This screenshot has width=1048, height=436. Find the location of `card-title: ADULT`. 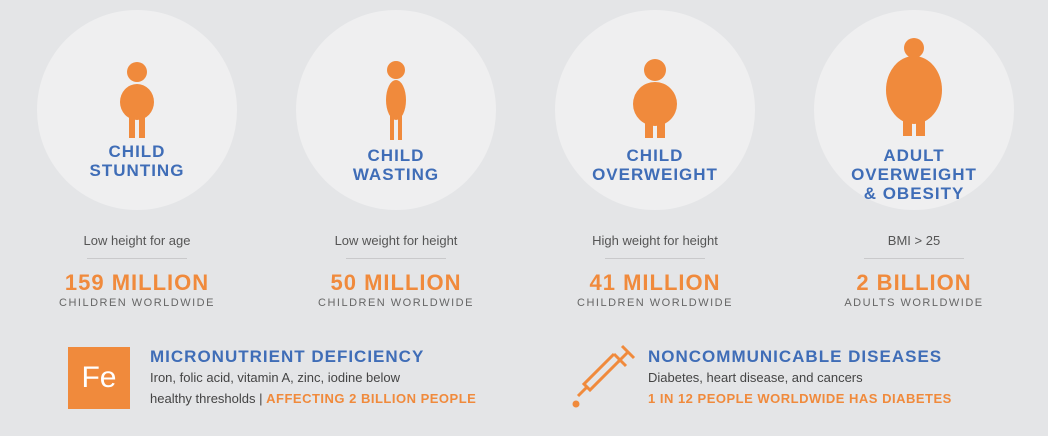

card-title: ADULT is located at coordinates (914, 155).